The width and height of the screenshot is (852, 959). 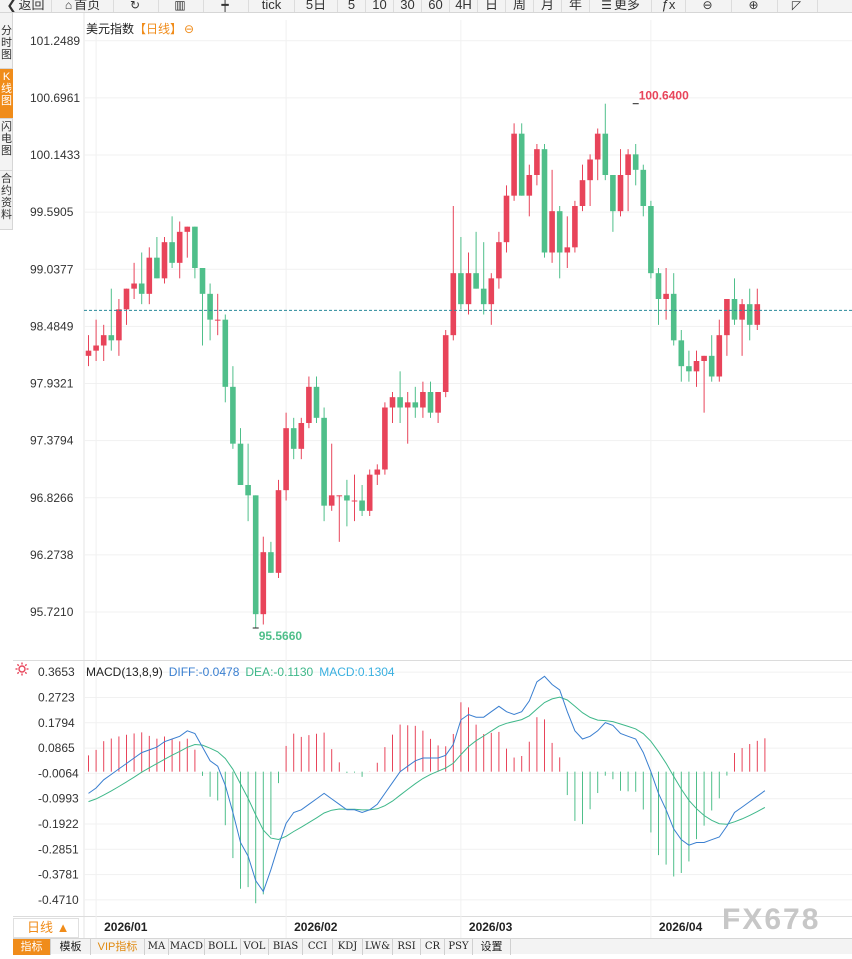 I want to click on side-tab-2: 闪电图, so click(x=6, y=145).